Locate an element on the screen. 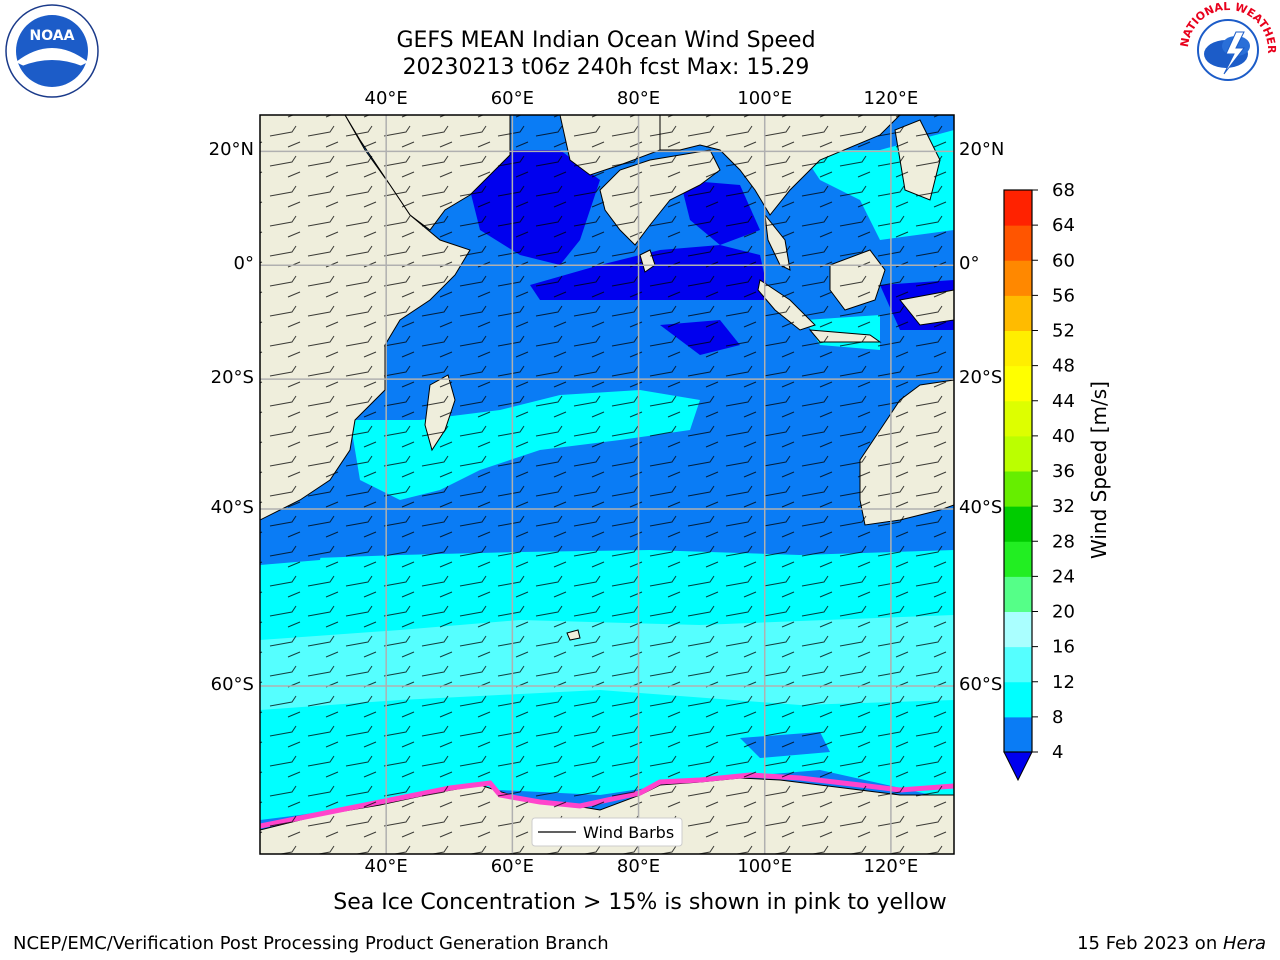 This screenshot has height=960, width=1280. colorbar-tick-label: 60 is located at coordinates (1063, 260).